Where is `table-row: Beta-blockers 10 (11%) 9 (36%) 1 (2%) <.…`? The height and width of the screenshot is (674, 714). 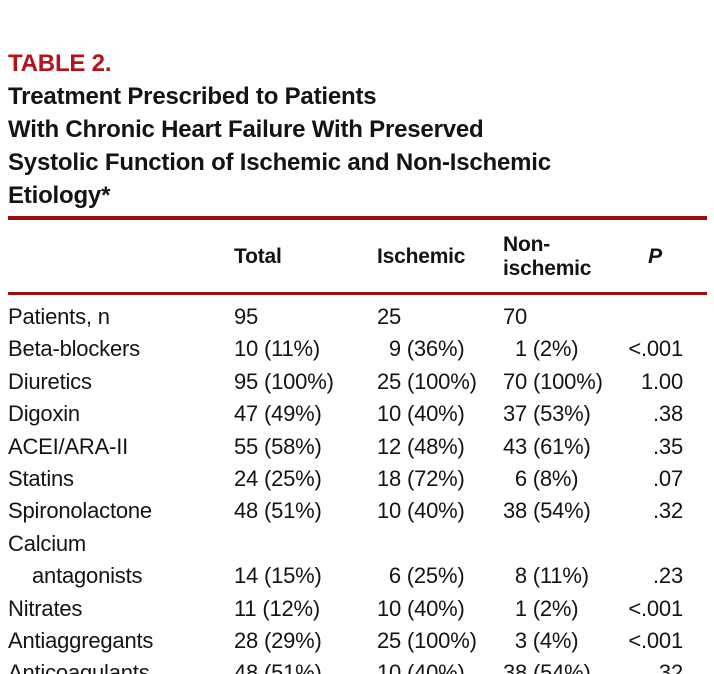 table-row: Beta-blockers 10 (11%) 9 (36%) 1 (2%) <.… is located at coordinates (357, 349).